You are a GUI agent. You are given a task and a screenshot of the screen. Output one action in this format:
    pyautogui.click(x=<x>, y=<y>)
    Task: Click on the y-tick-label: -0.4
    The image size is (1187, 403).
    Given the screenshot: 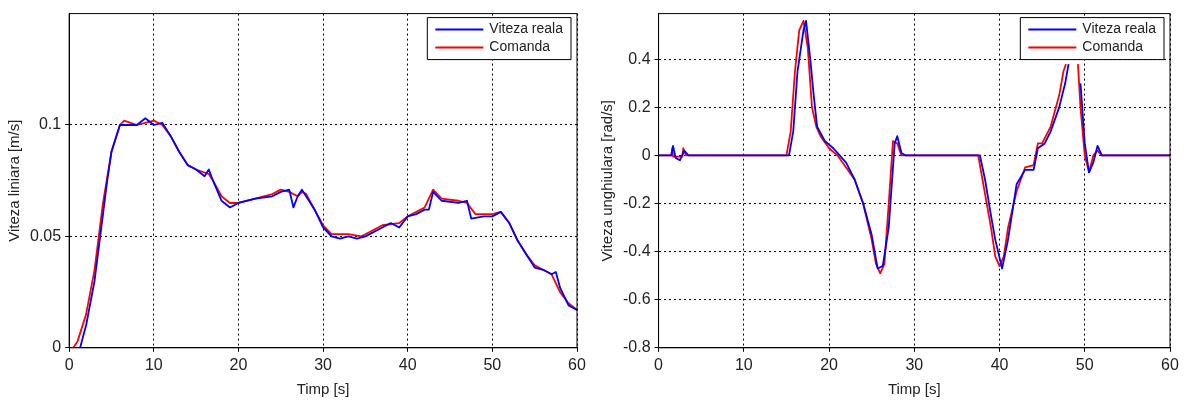 What is the action you would take?
    pyautogui.click(x=636, y=251)
    